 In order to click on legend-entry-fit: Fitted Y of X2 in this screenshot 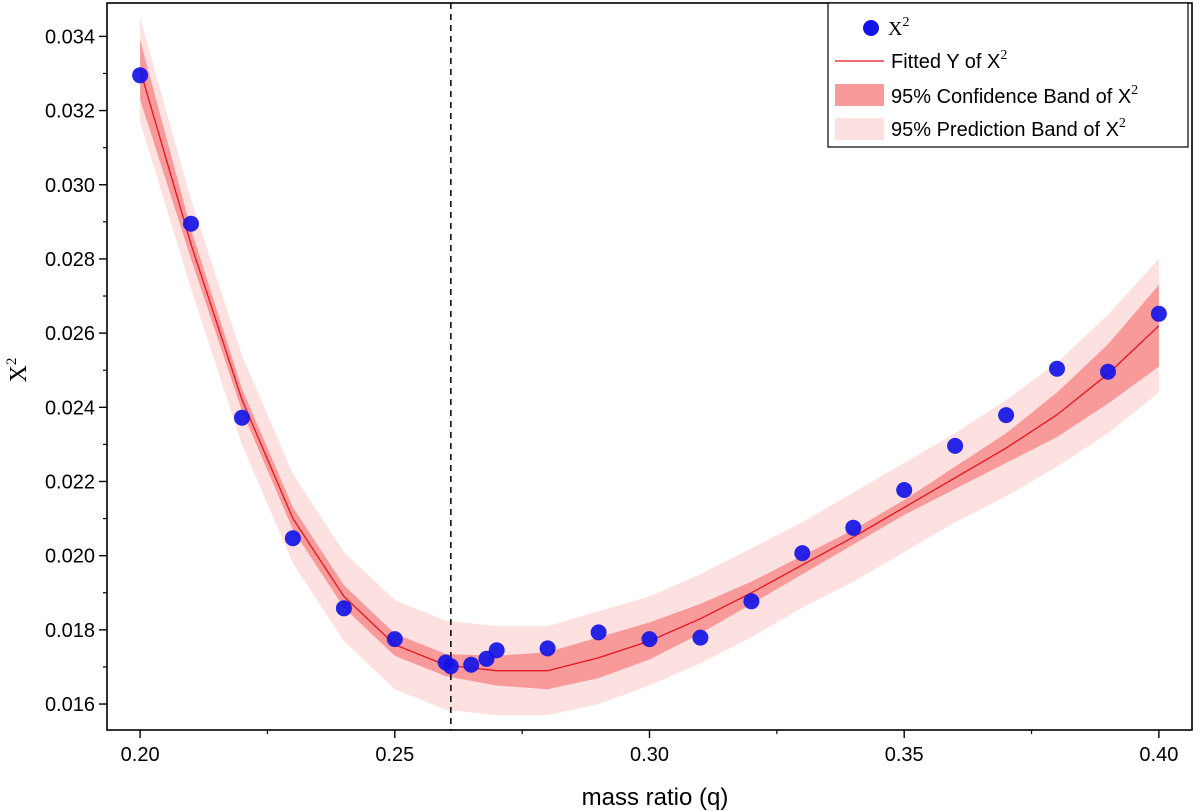, I will do `click(921, 60)`.